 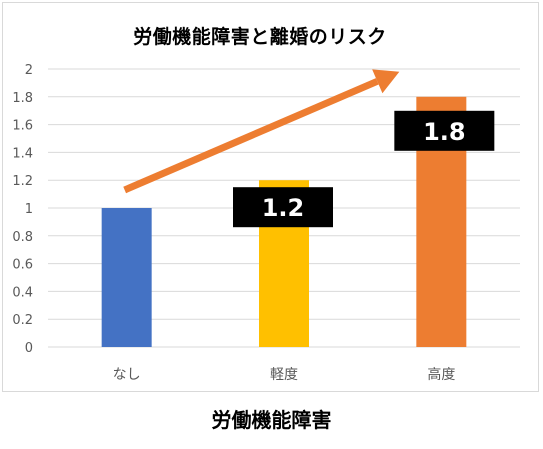 What do you see at coordinates (22, 126) in the screenshot?
I see `y-tick-label: 1.6` at bounding box center [22, 126].